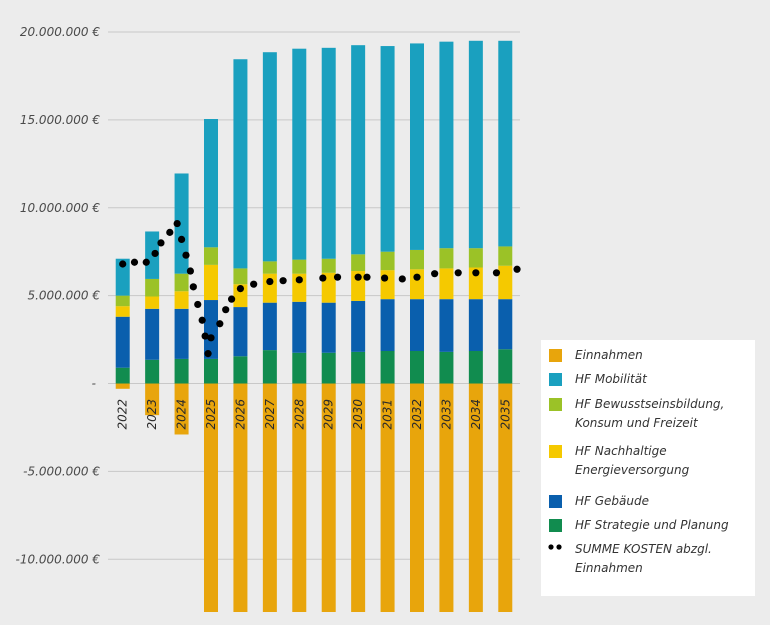 This screenshot has width=770, height=625. Describe the element at coordinates (181, 300) in the screenshot. I see `bar-segment-2024-hf-nachhaltige-energieversorgung` at that location.